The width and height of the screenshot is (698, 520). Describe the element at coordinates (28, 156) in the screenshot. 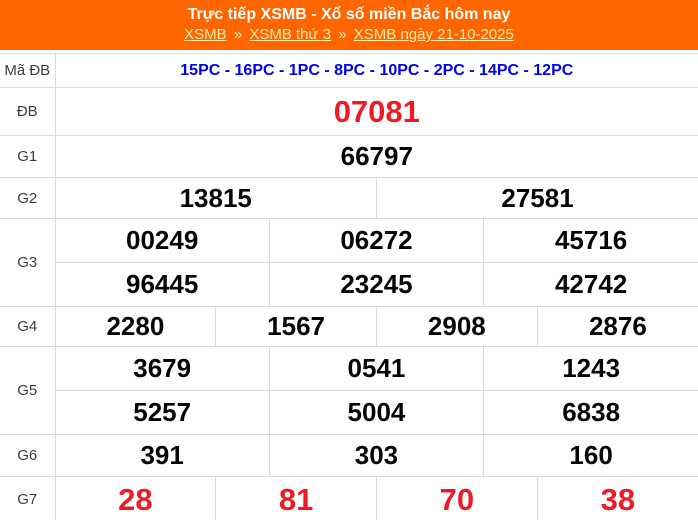

I see `prize-label-g1: G1` at that location.